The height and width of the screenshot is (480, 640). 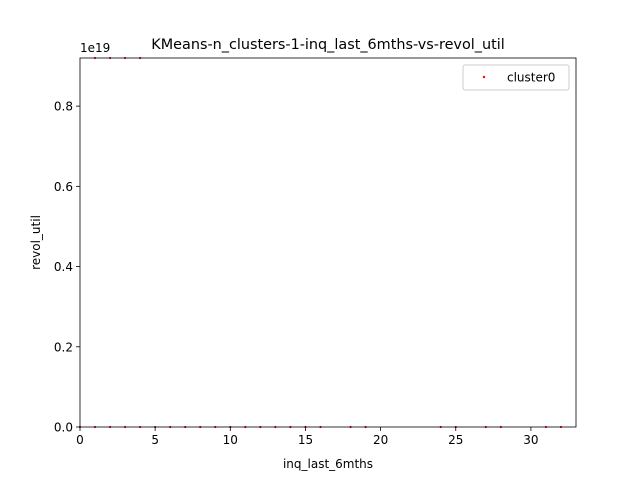 What do you see at coordinates (63, 267) in the screenshot?
I see `y-tick-label: 0.4` at bounding box center [63, 267].